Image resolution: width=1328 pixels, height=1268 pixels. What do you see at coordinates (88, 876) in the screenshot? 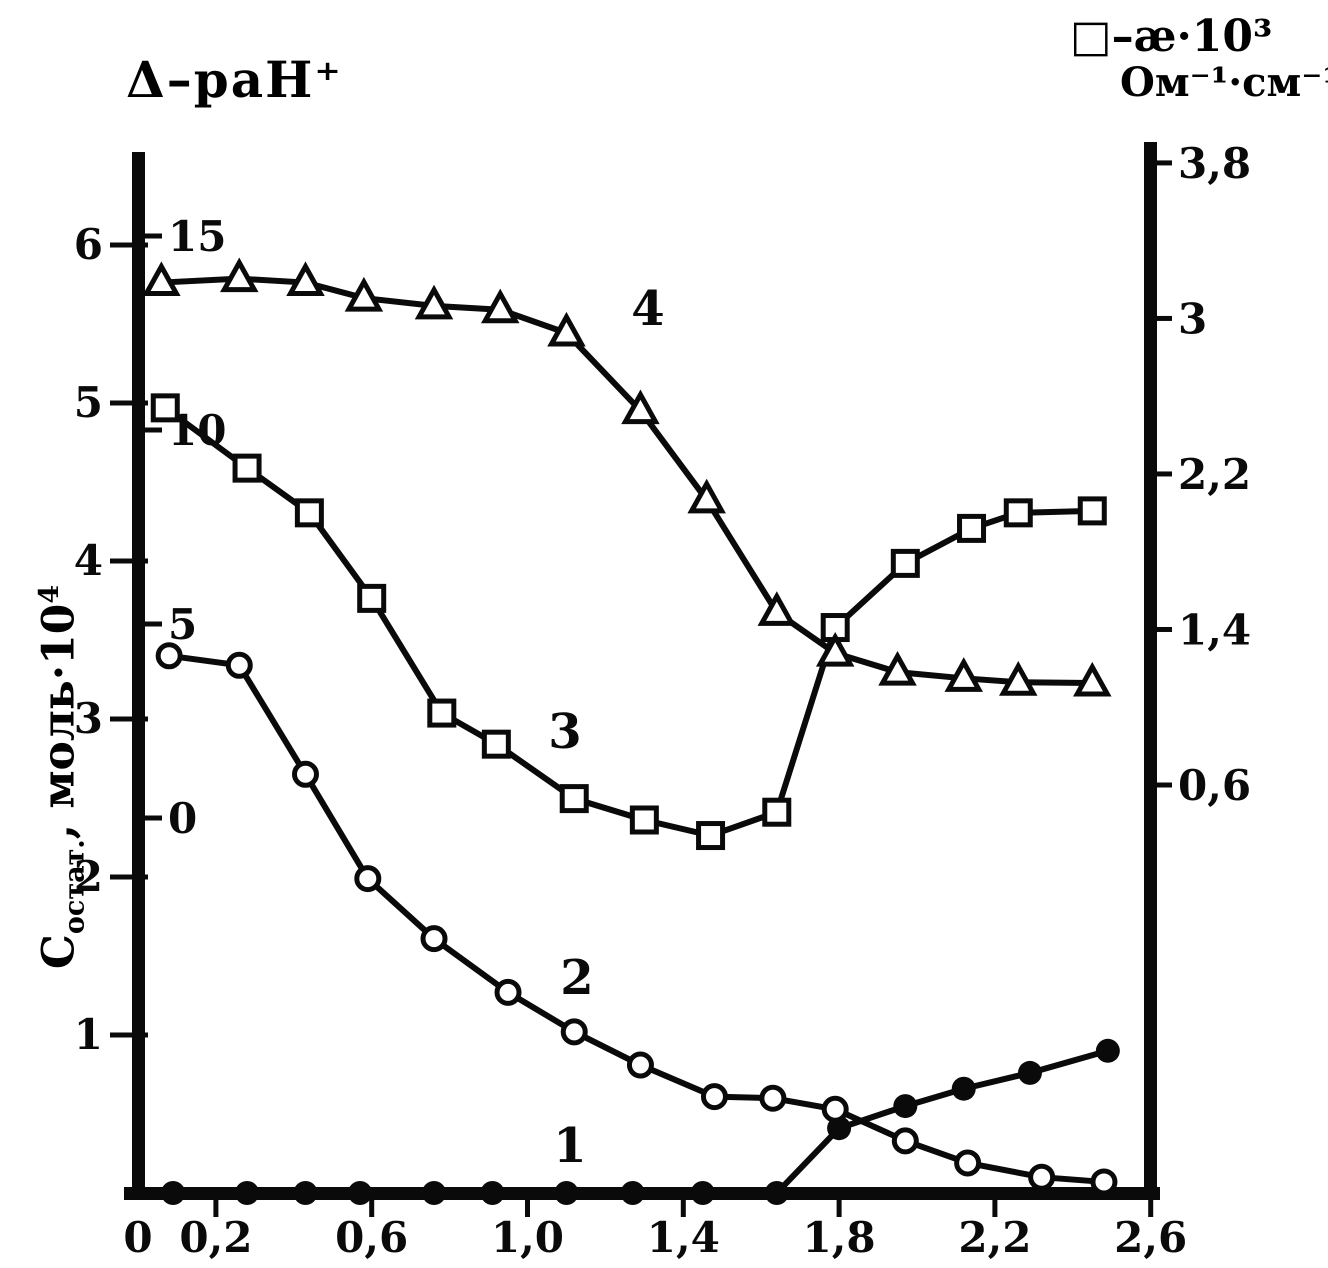
I see `left-outer-tick-label-2: 2` at bounding box center [88, 876].